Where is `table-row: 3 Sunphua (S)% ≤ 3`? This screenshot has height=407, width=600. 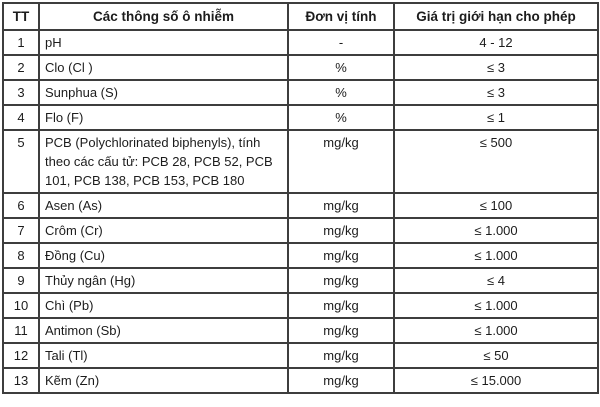 table-row: 3 Sunphua (S)% ≤ 3 is located at coordinates (300, 92).